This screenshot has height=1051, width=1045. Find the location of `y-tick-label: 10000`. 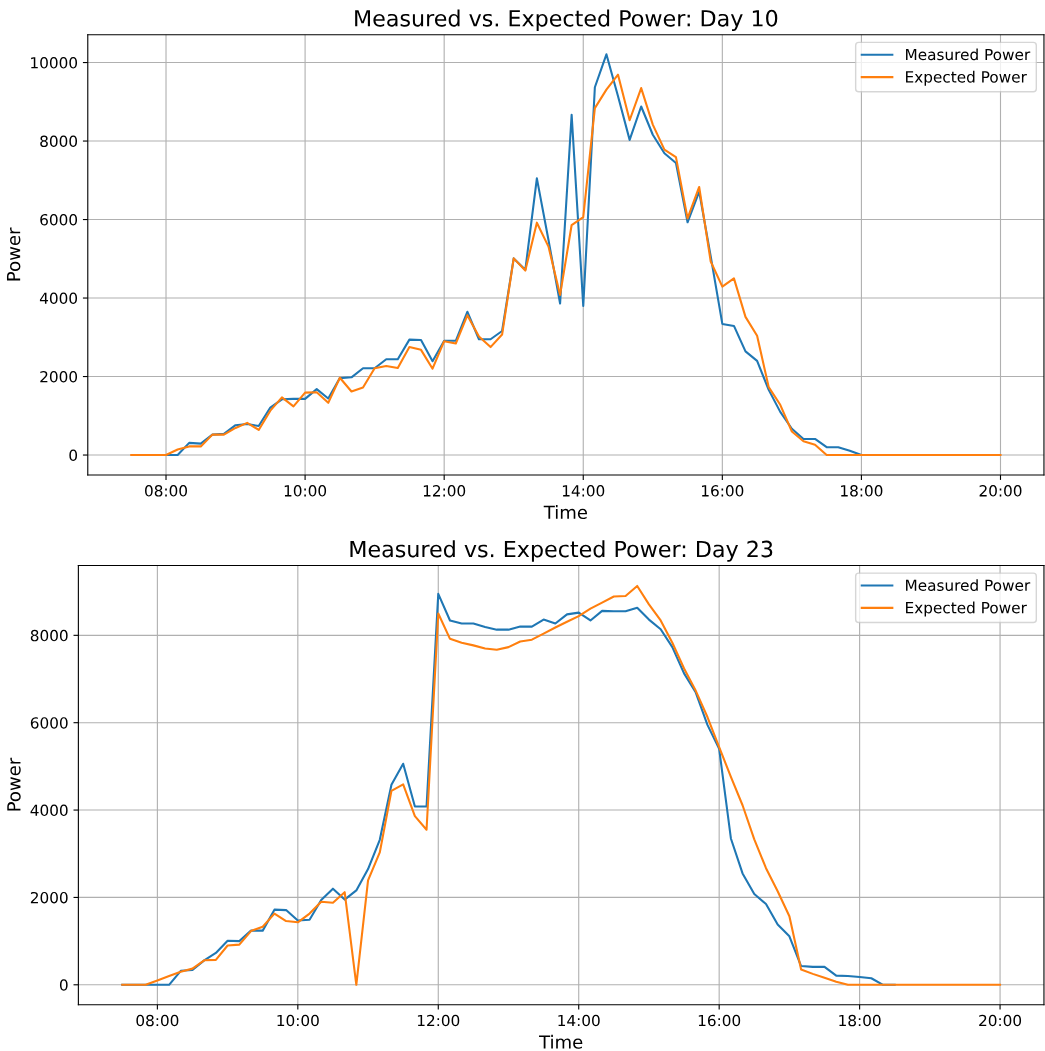

y-tick-label: 10000 is located at coordinates (54, 63).